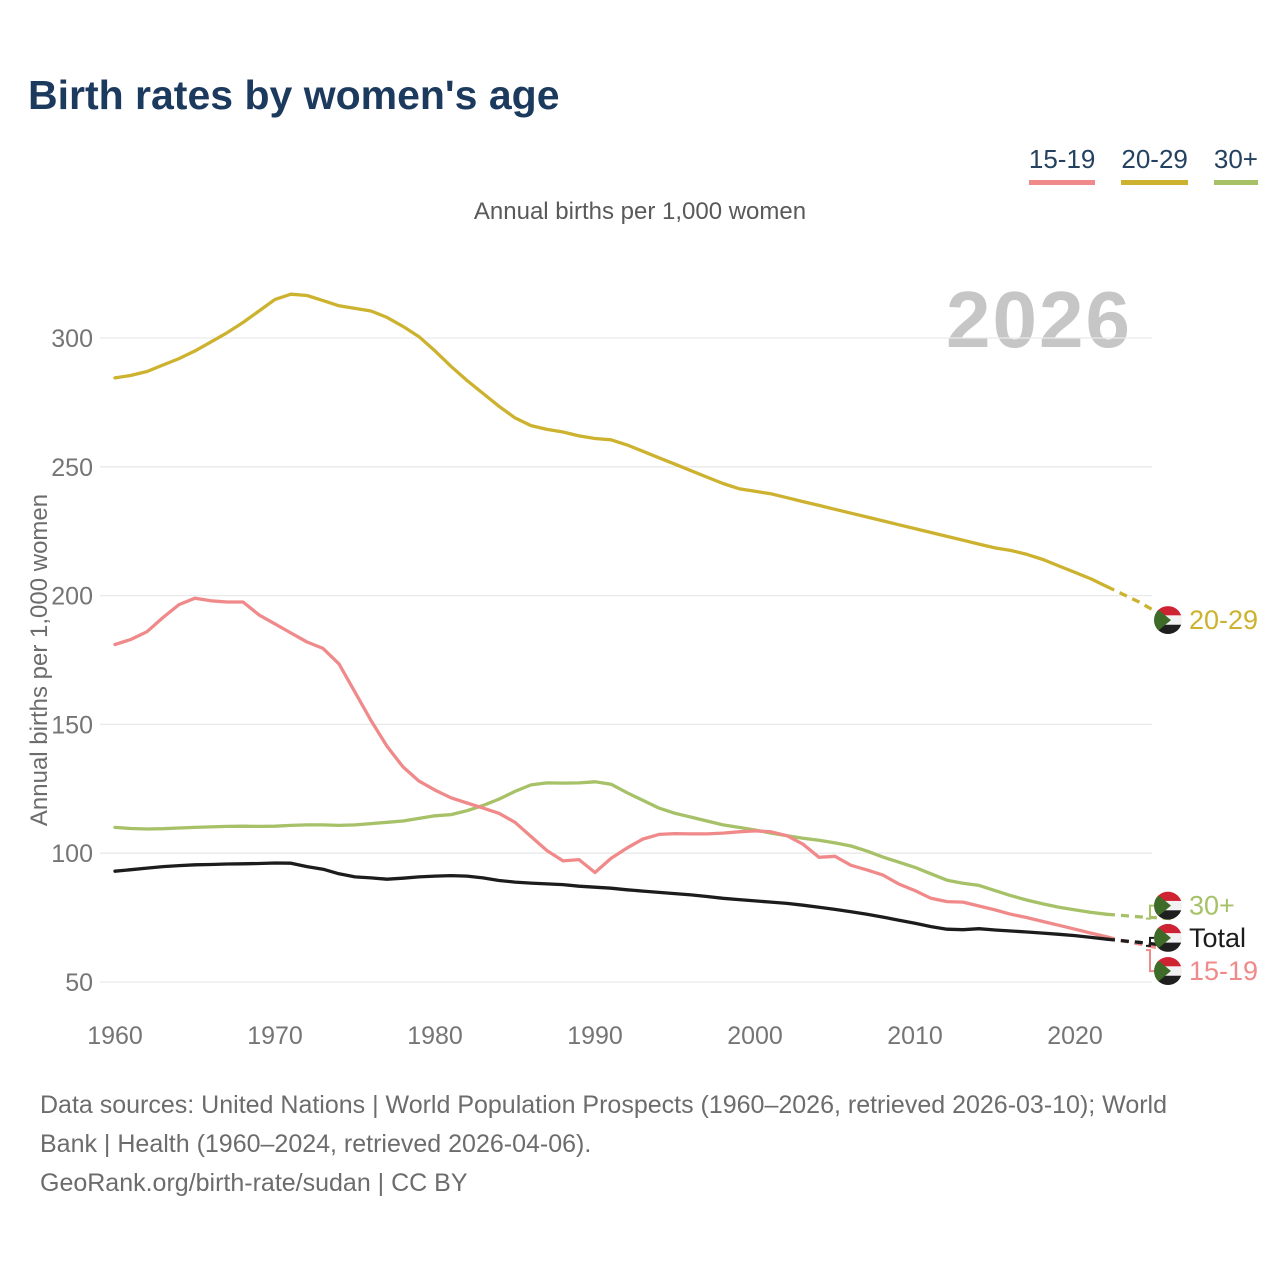  What do you see at coordinates (1150, 912) in the screenshot?
I see `end-connector-30+` at bounding box center [1150, 912].